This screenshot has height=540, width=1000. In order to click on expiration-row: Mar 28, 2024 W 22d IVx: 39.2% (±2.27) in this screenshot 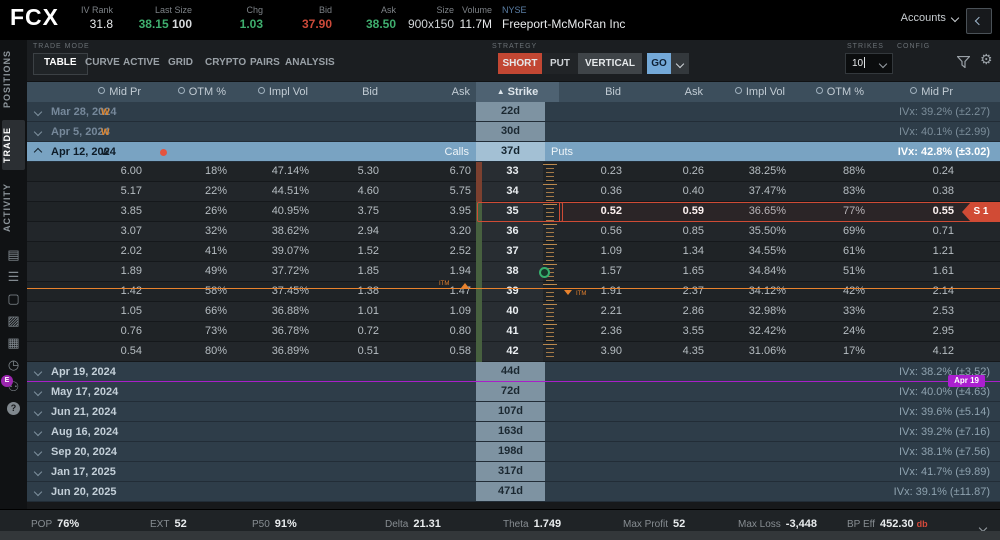, I will do `click(513, 112)`.